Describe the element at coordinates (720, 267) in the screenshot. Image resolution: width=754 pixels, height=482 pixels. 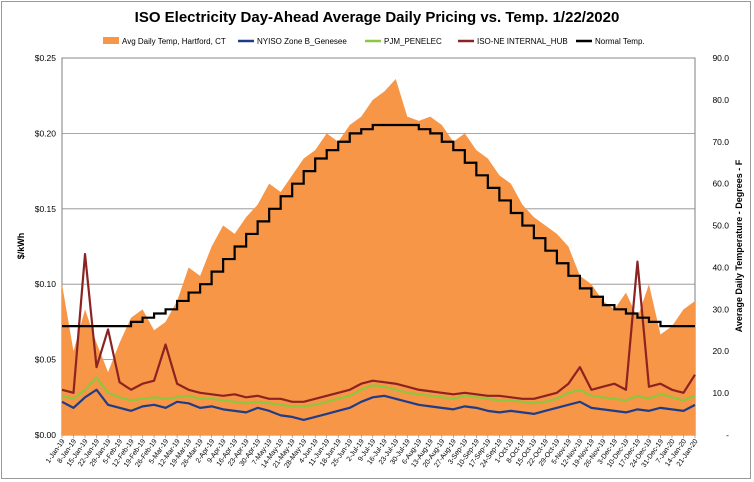
I see `y2-tick-label: 40.0` at that location.